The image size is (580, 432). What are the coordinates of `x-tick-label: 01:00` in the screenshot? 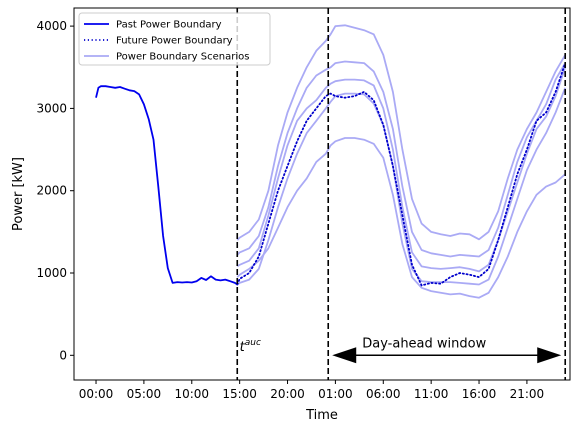 It's located at (335, 394).